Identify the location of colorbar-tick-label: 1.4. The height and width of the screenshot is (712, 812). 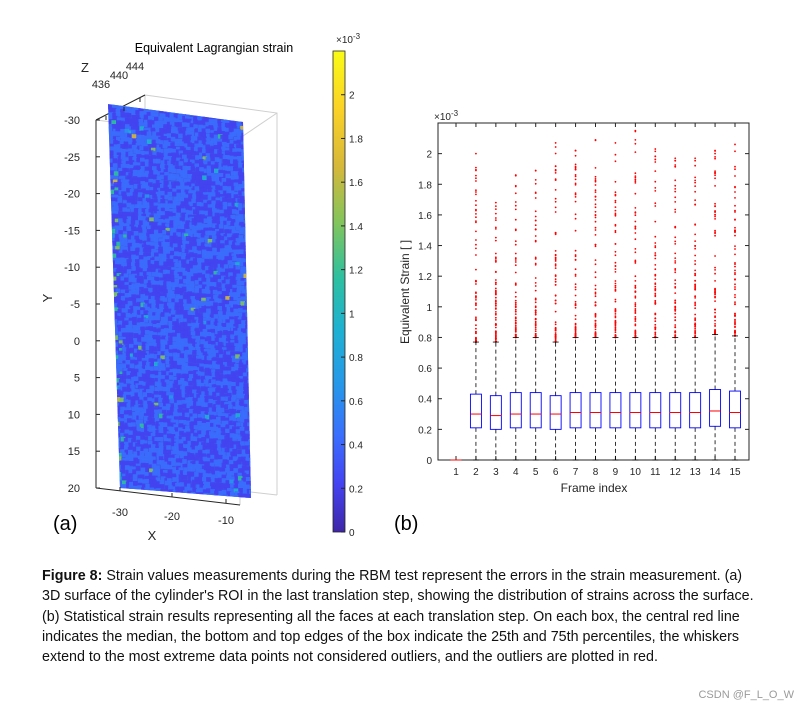
(356, 227).